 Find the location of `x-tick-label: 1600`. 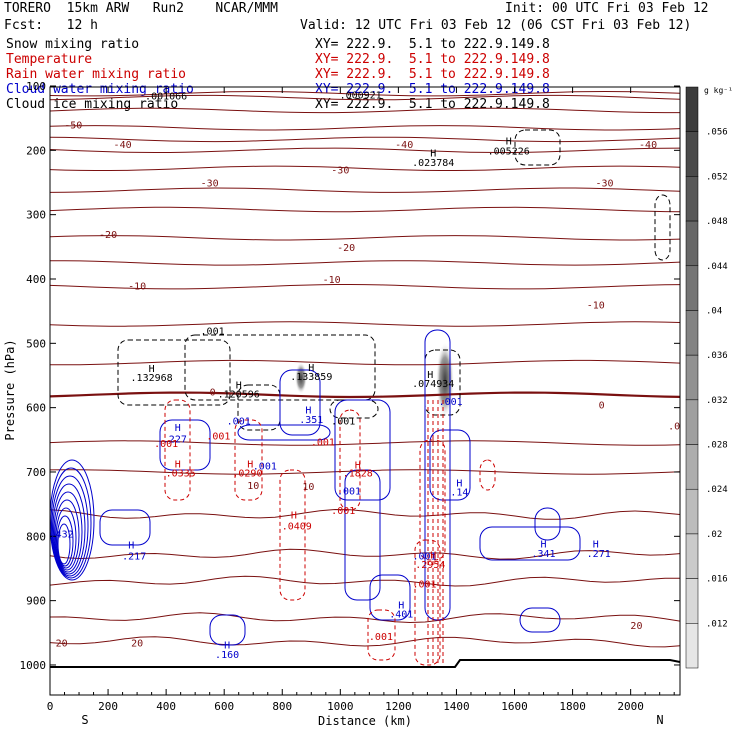

x-tick-label: 1600 is located at coordinates (514, 706).